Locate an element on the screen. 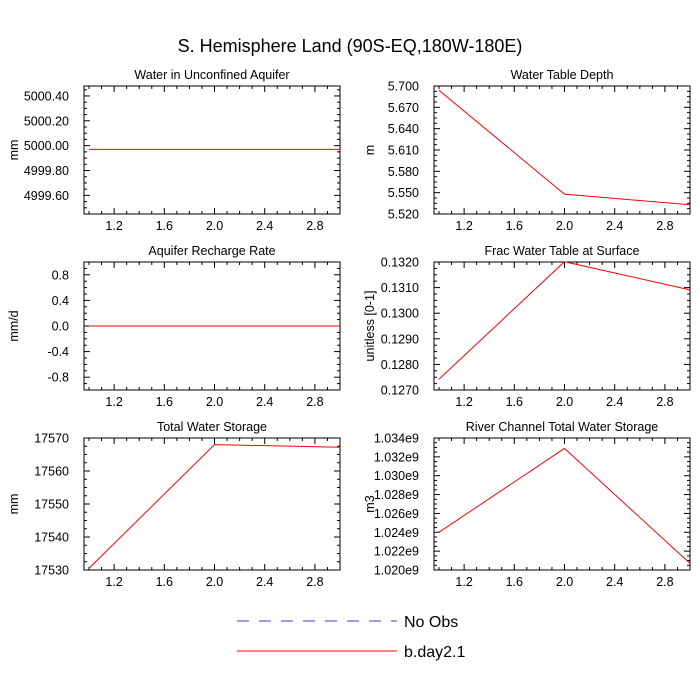  y-tick-label: 17530 is located at coordinates (51, 571).